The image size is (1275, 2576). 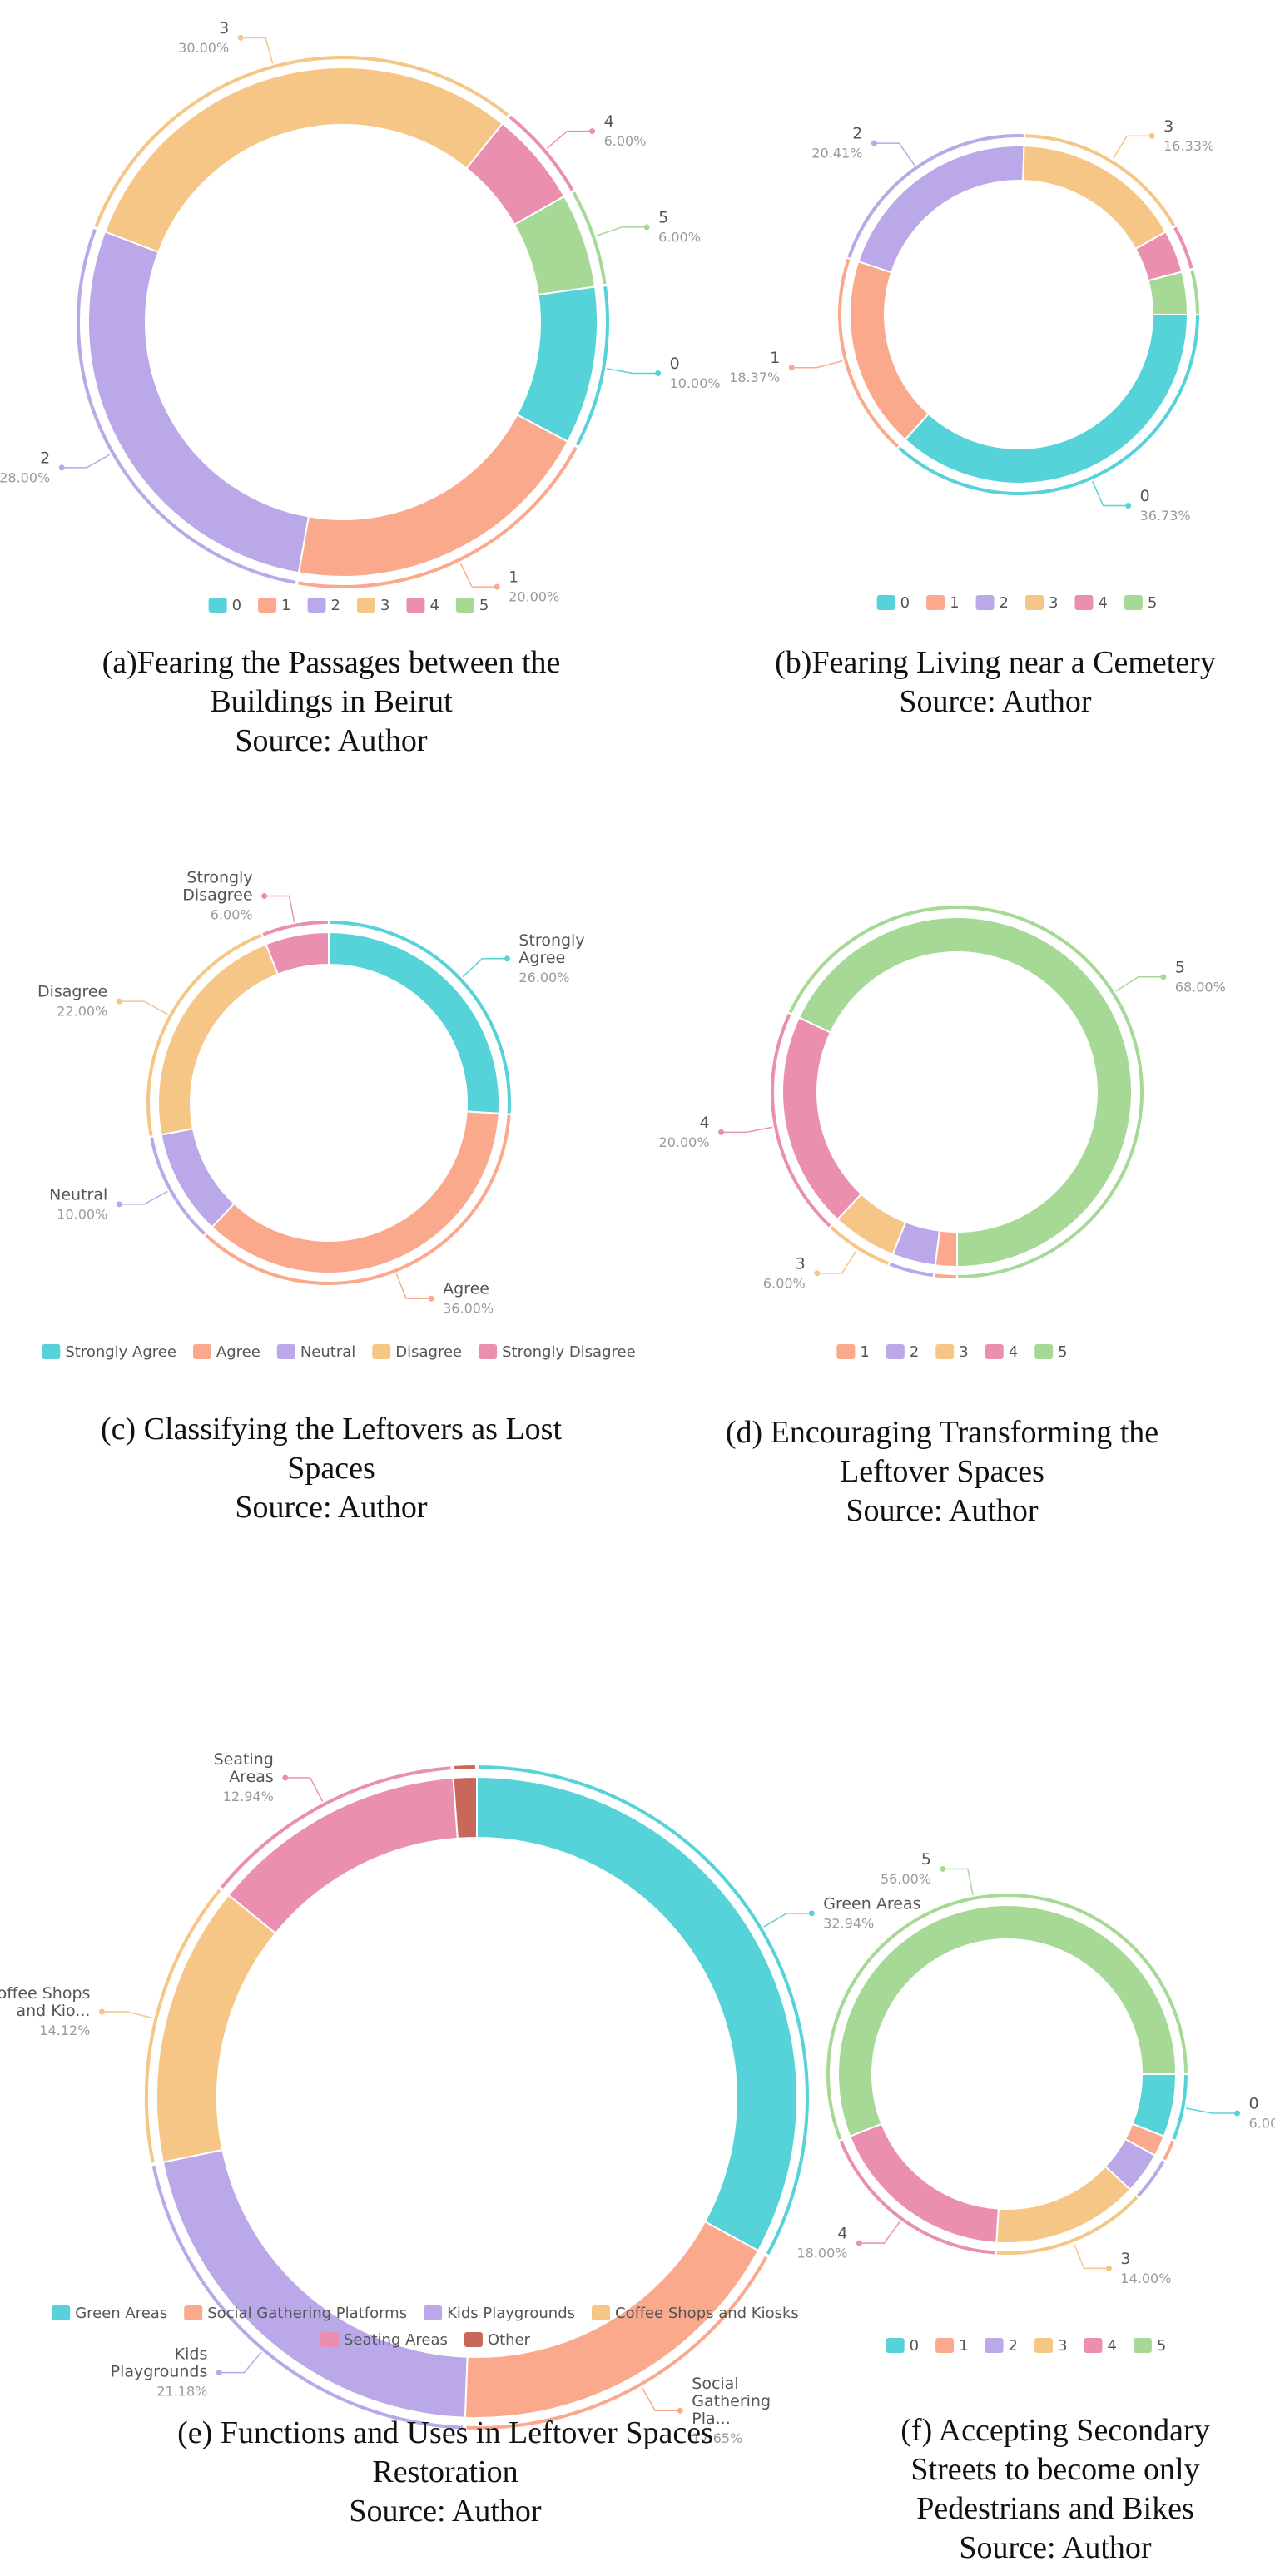 What do you see at coordinates (417, 1352) in the screenshot?
I see `legend-item-disagree: Disagree` at bounding box center [417, 1352].